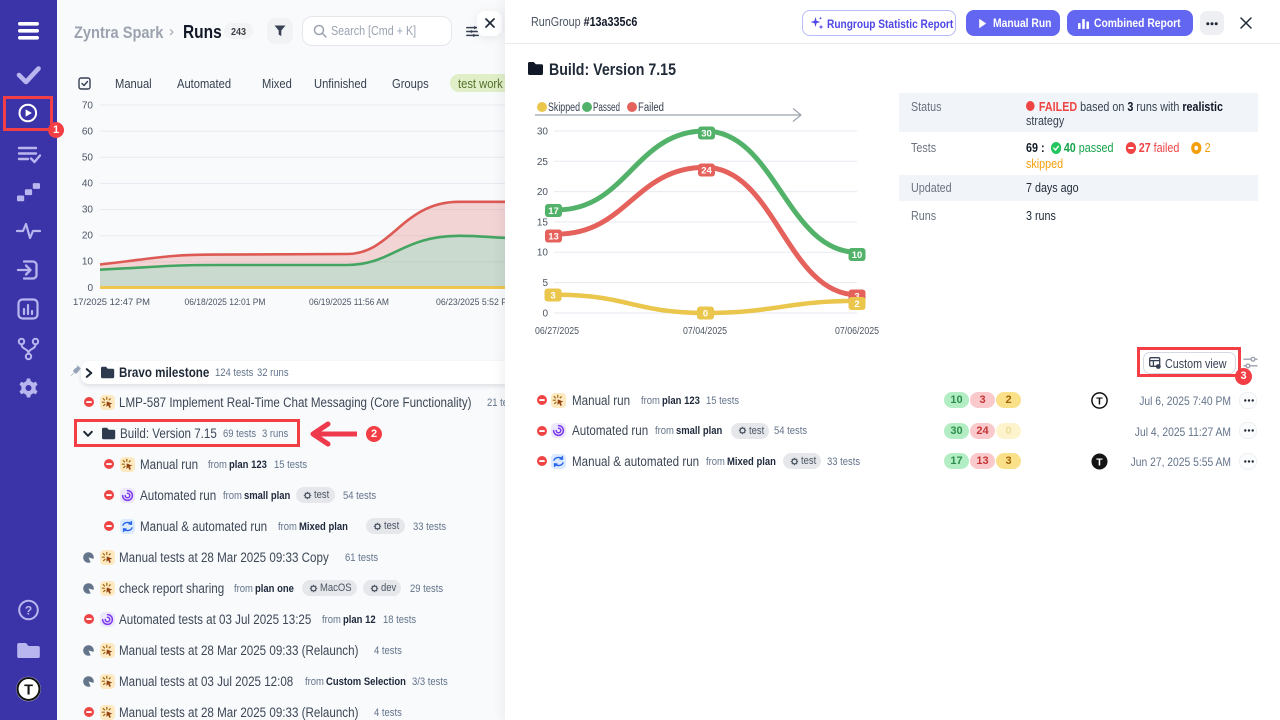  I want to click on svg-text: Skipped, so click(564, 108).